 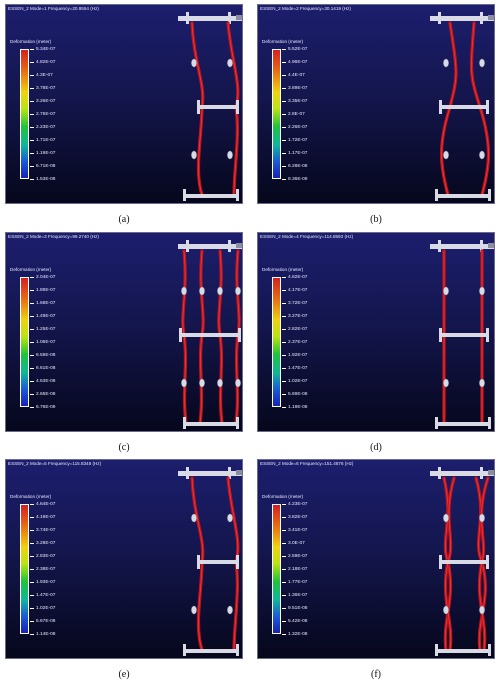 I want to click on color-scale-tick-label: 4.63E-08, so click(x=42, y=381).